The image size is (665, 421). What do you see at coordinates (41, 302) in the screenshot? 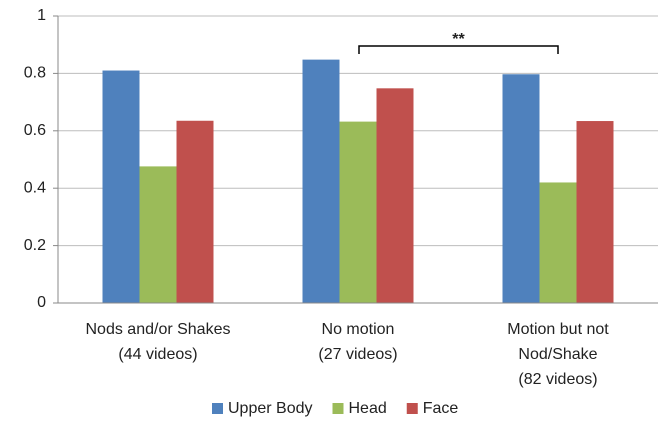
I see `y-tick-label: 0` at bounding box center [41, 302].